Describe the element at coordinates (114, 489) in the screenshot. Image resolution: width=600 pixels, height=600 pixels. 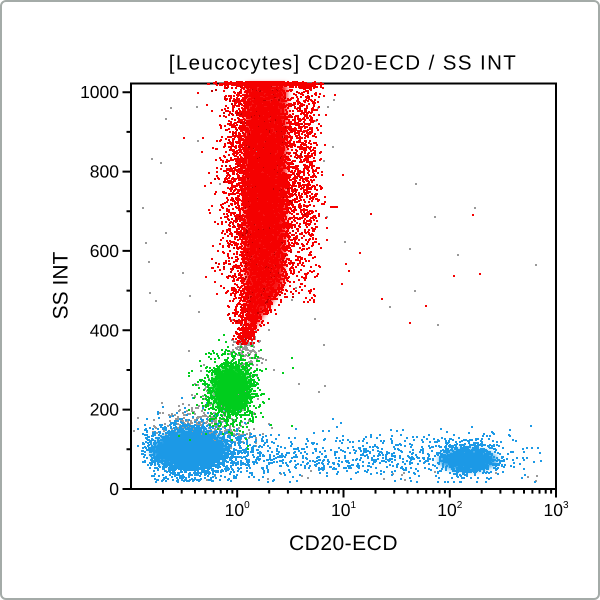
I see `svg-text: 0` at that location.